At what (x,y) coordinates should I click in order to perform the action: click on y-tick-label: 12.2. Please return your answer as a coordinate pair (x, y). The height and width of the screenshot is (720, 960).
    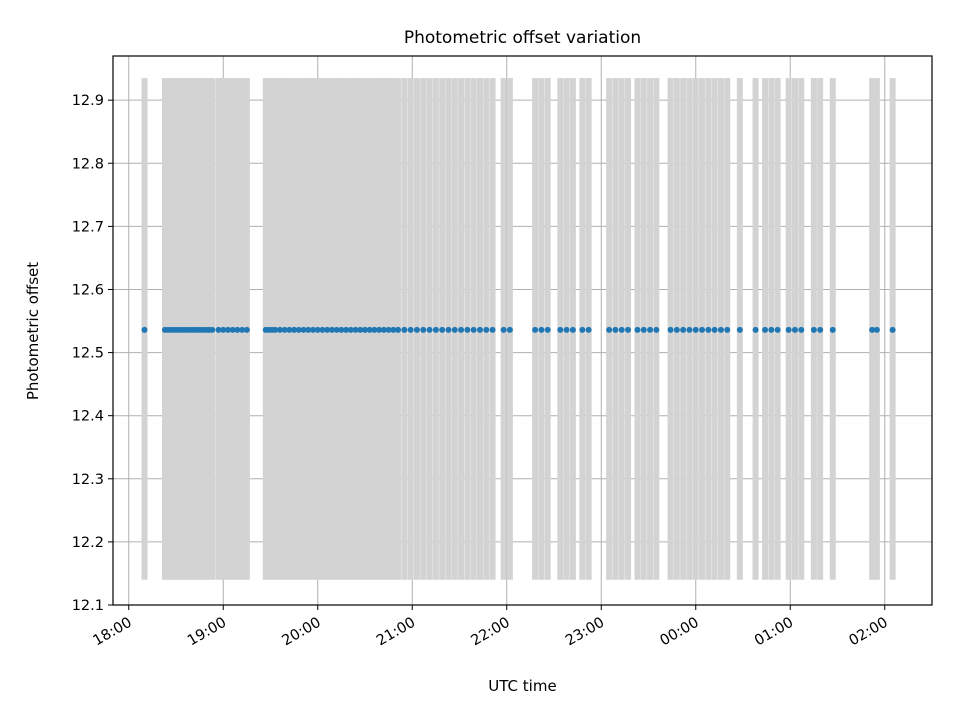
    Looking at the image, I should click on (88, 543).